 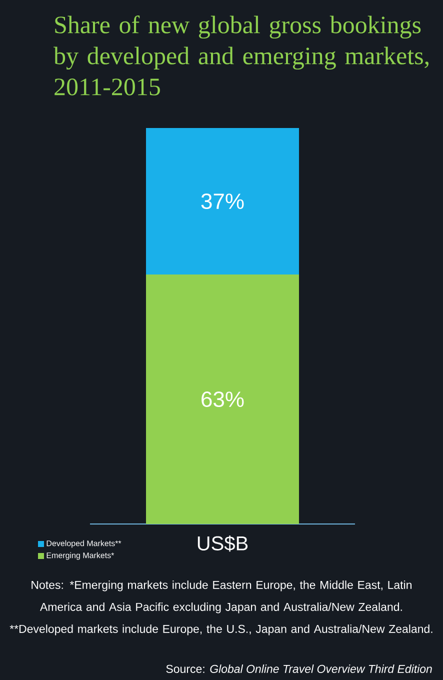 What do you see at coordinates (222, 201) in the screenshot?
I see `data-label: 37%` at bounding box center [222, 201].